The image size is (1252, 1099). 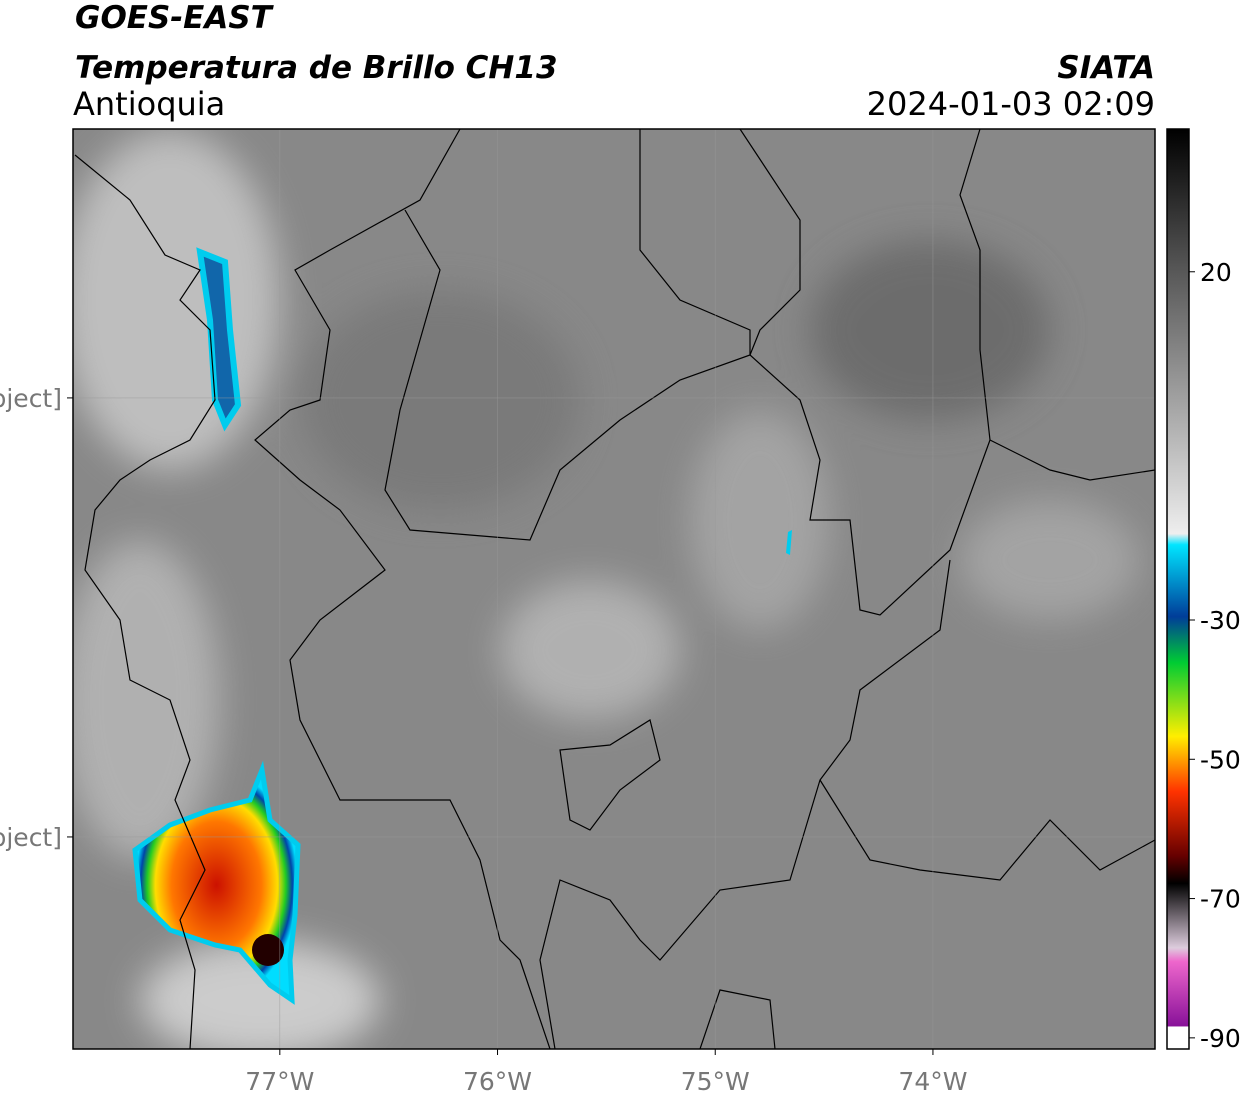 What do you see at coordinates (1220, 1038) in the screenshot?
I see `colorbar-tick-label: -90` at bounding box center [1220, 1038].